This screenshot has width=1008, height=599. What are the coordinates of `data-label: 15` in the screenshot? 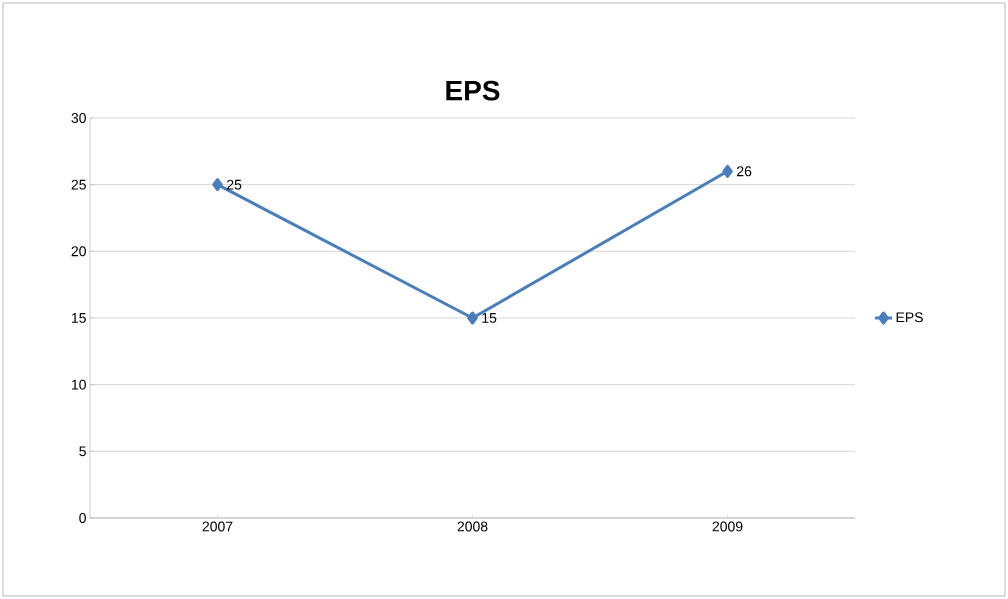 It's located at (489, 318).